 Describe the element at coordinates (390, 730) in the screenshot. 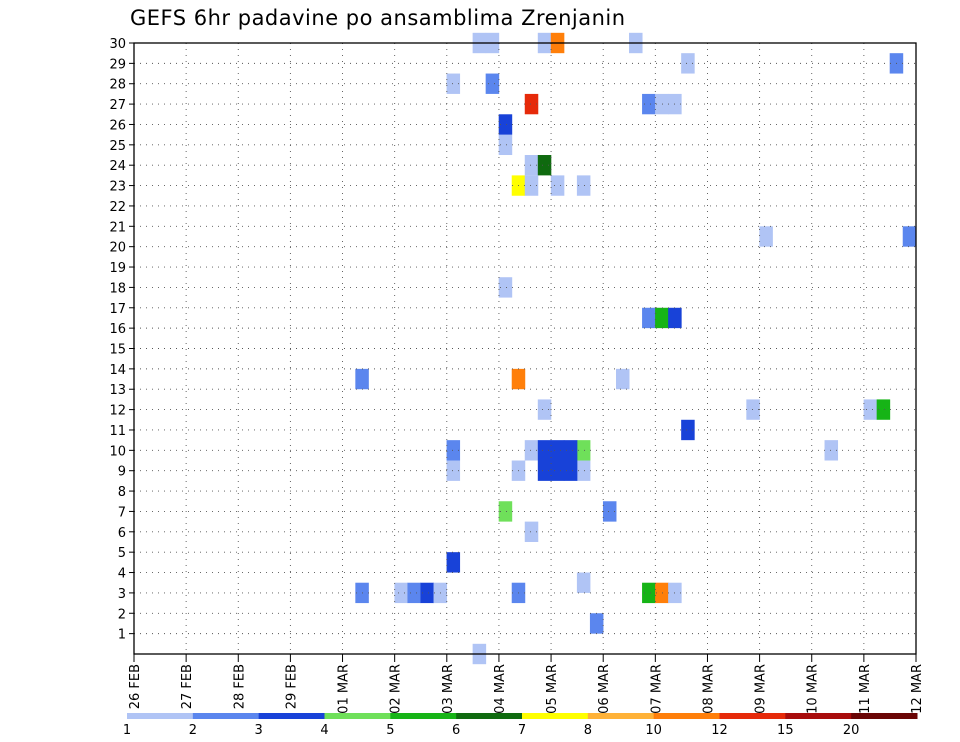

I see `colorbar-label: 5` at that location.